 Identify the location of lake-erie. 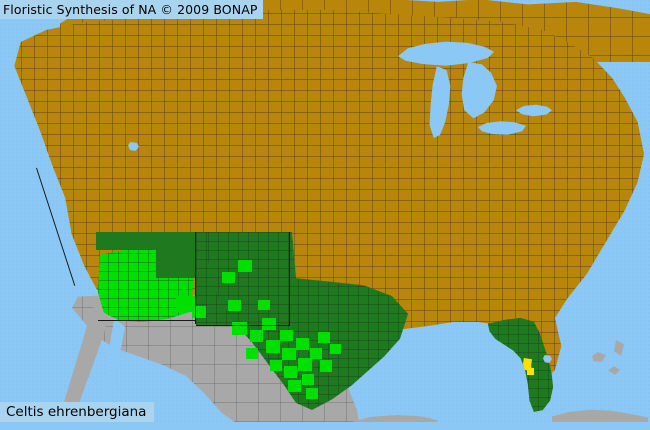
(502, 128).